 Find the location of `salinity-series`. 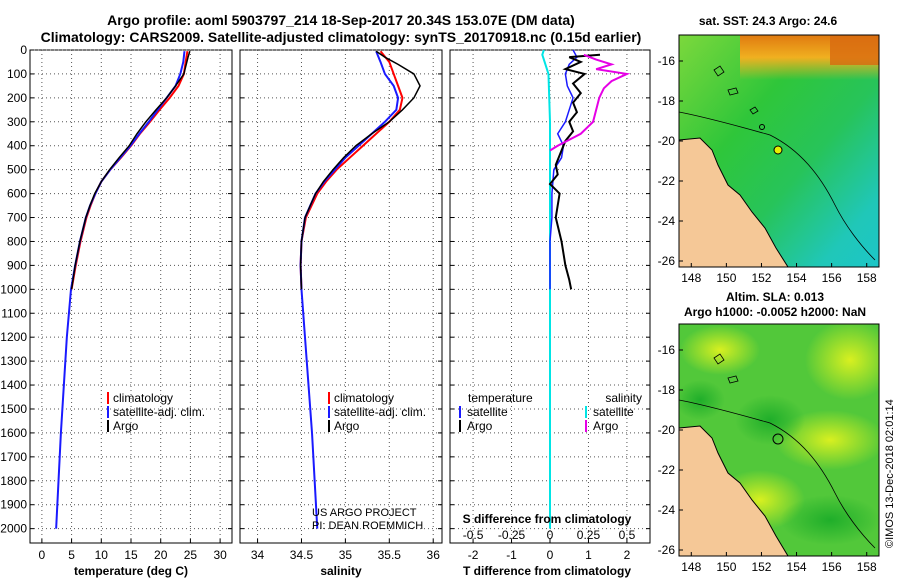

salinity-series is located at coordinates (360, 289).